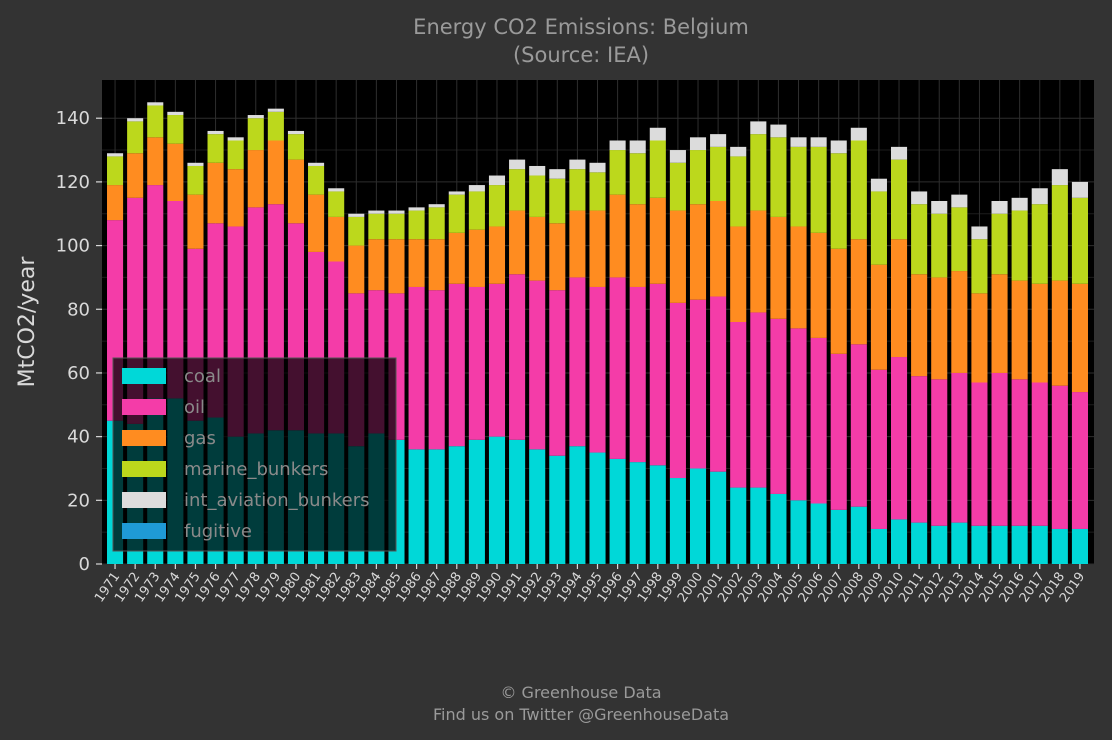  I want to click on bar-marine-bunkers-1987, so click(436, 223).